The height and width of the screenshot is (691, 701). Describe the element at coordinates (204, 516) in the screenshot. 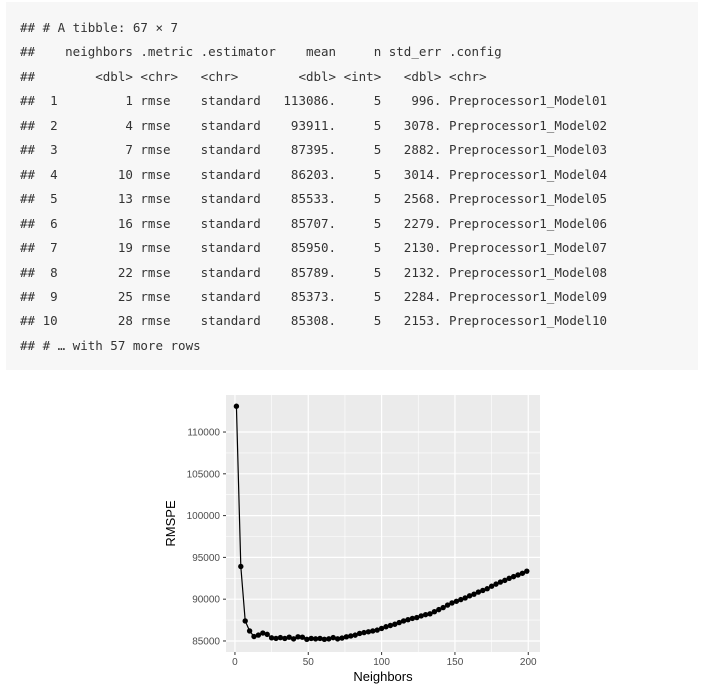

I see `y-tick-label: 100000` at that location.